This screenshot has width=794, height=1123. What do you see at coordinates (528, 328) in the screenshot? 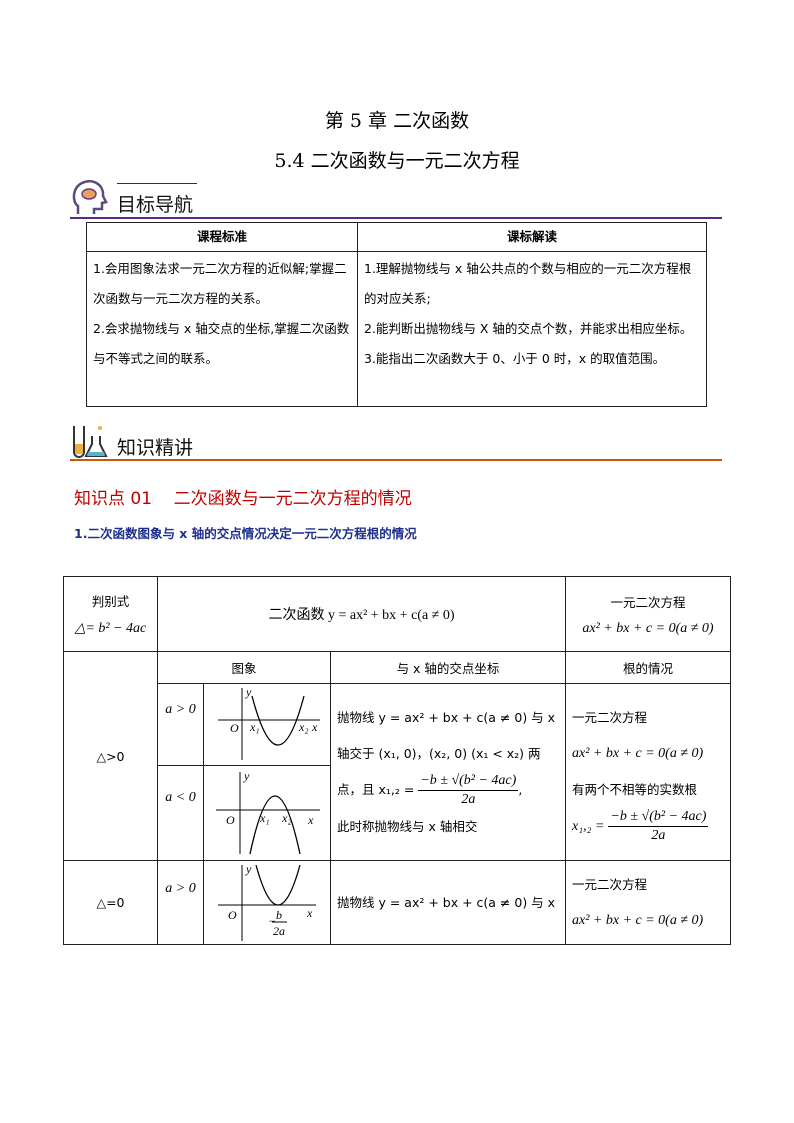
I see `interpretation-item: 2.能判断出抛物线与 X 轴的交点个数，并能求出相应坐标。` at bounding box center [528, 328].